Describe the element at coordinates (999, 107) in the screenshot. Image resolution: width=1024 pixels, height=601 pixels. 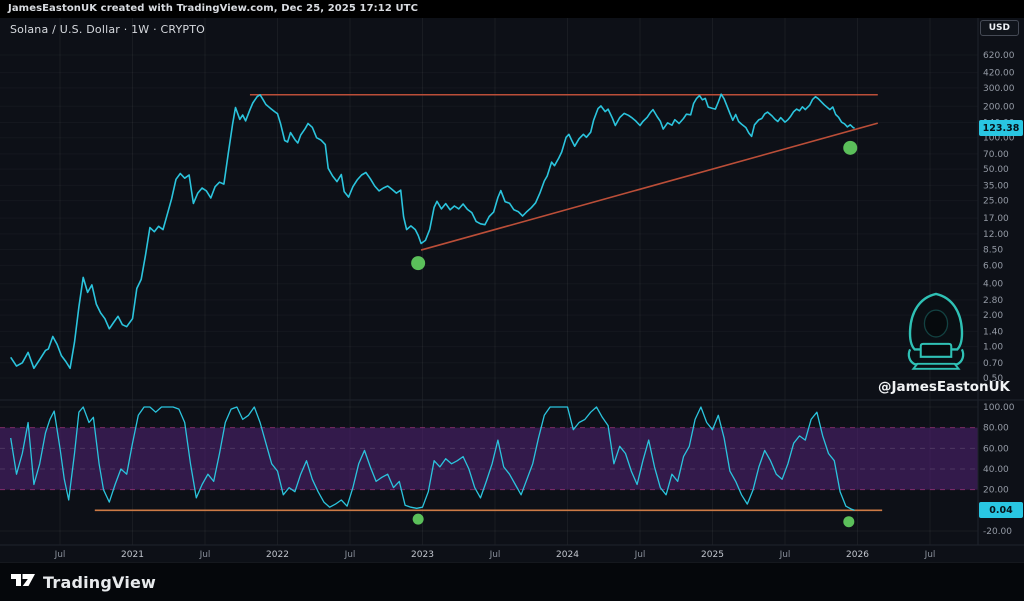
I see `price-axis-label: 200.00` at that location.